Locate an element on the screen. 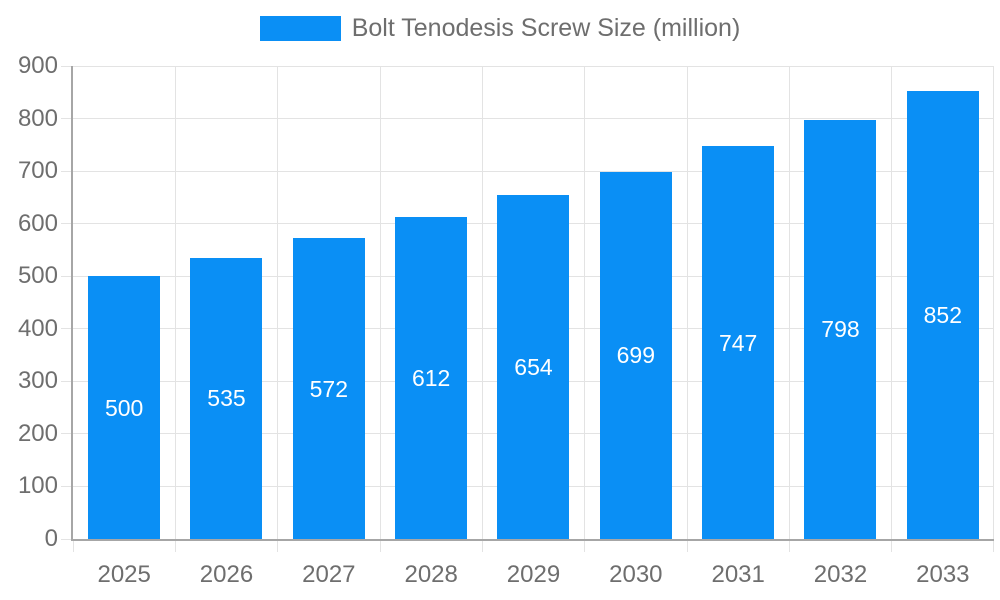  x-tick-label: 2033 is located at coordinates (943, 574).